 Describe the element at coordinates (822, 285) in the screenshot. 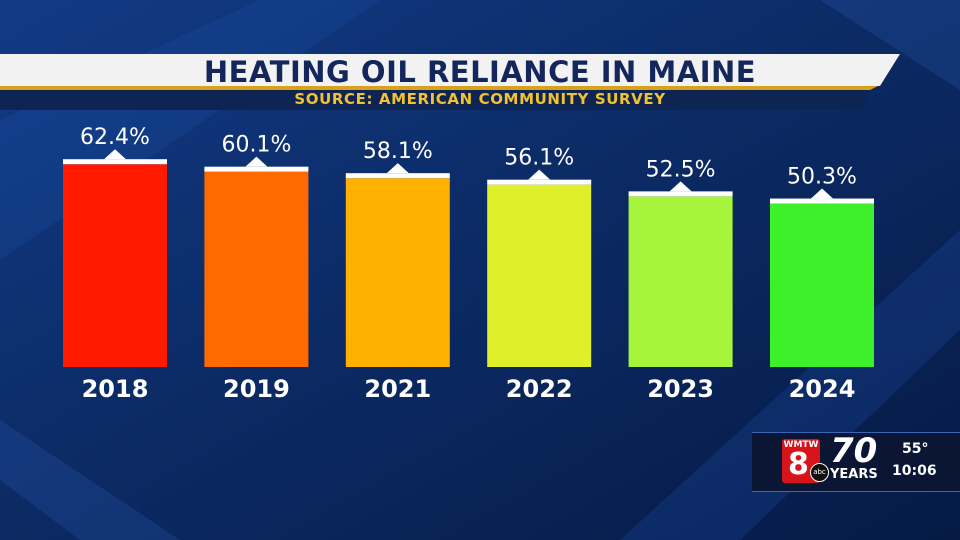

I see `bar-2024` at that location.